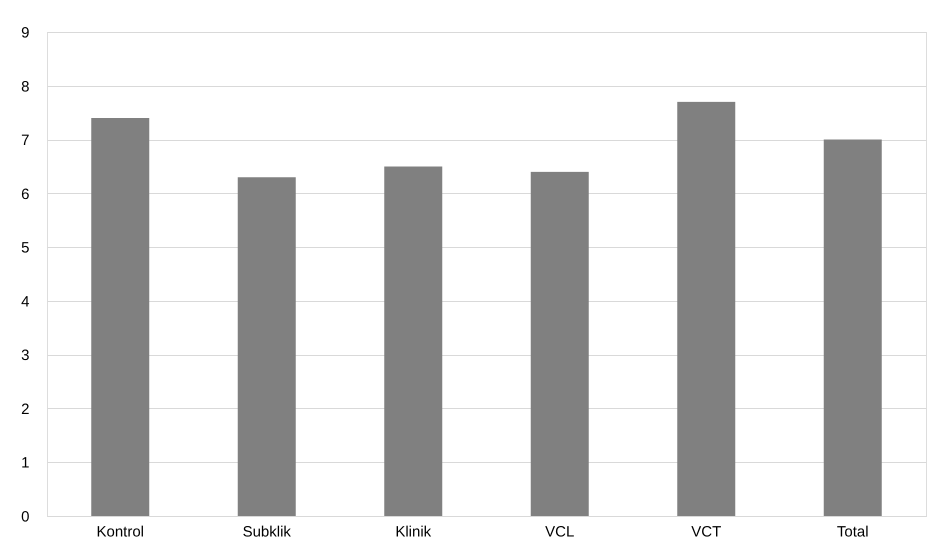  What do you see at coordinates (706, 532) in the screenshot?
I see `x-tick-label: VCT` at bounding box center [706, 532].